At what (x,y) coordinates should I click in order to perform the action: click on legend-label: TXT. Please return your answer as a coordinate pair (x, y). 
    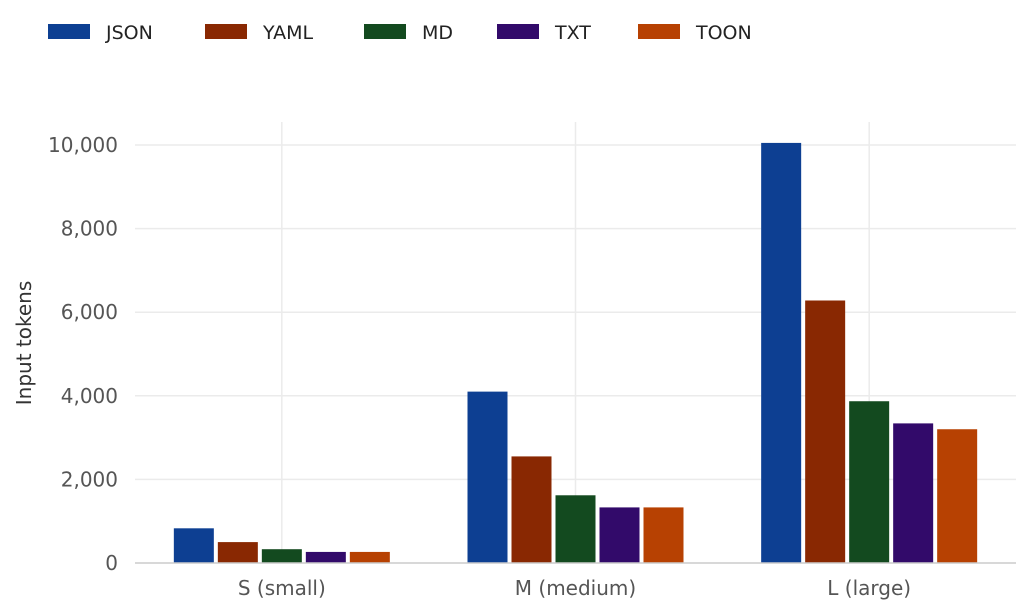
    Looking at the image, I should click on (572, 33).